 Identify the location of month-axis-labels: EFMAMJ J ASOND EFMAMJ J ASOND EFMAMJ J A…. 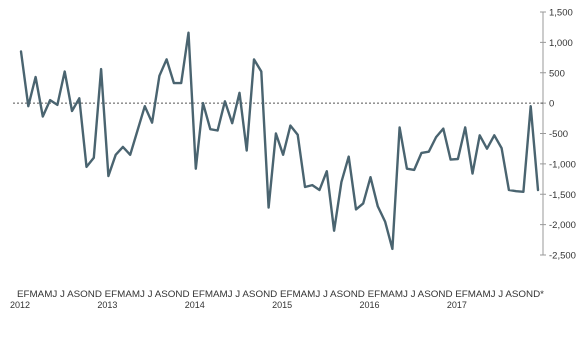
(281, 294).